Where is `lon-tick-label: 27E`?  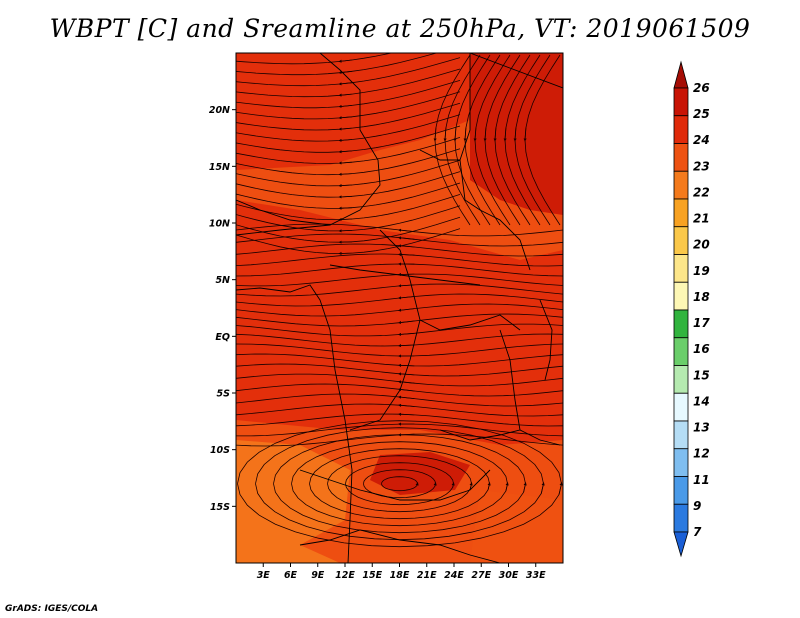
lon-tick-label: 27E is located at coordinates (481, 575).